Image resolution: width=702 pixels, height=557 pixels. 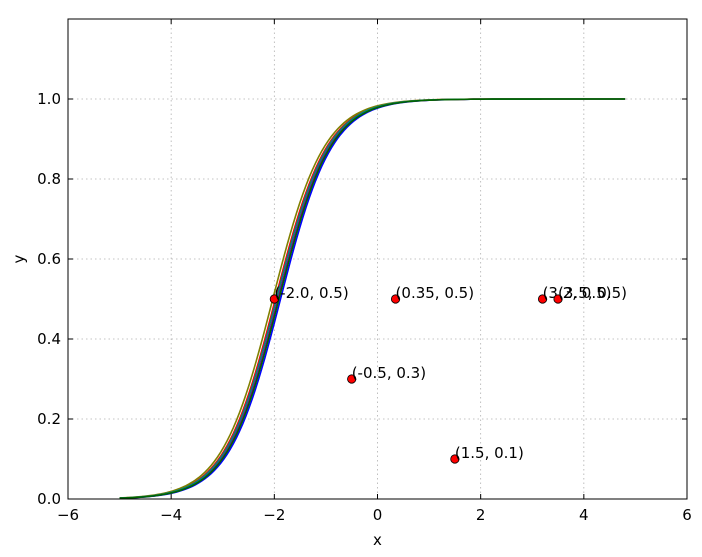 I want to click on x-tick-label: 0, so click(x=378, y=515).